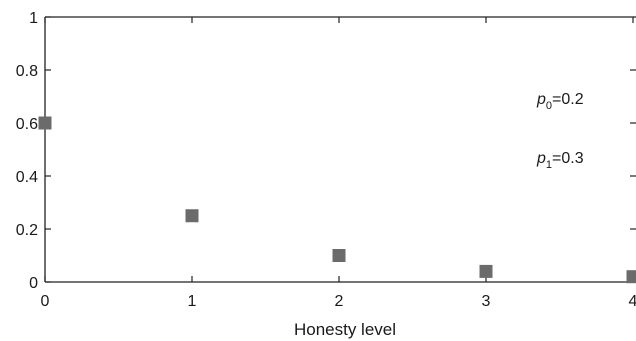 The image size is (636, 341). What do you see at coordinates (632, 301) in the screenshot?
I see `x-tick-label: 4` at bounding box center [632, 301].